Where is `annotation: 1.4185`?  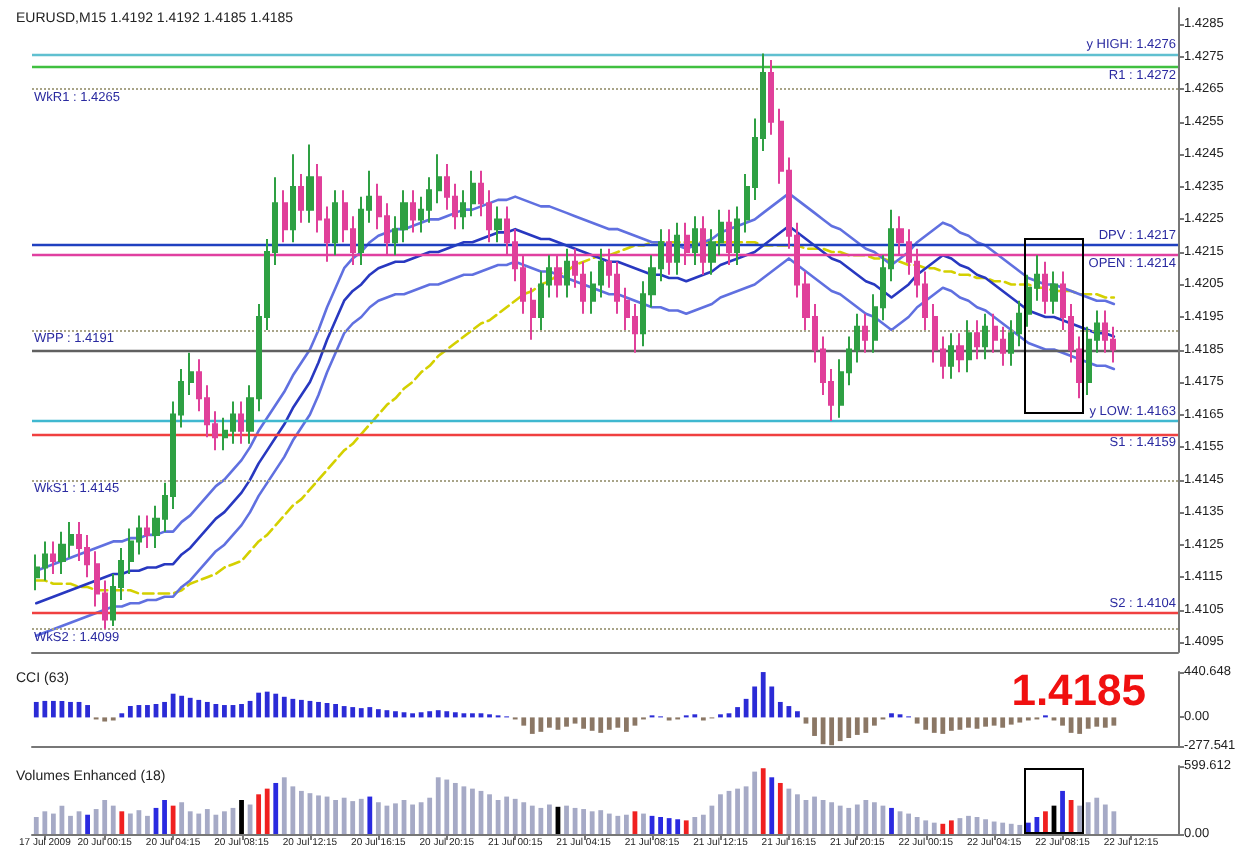
annotation: 1.4185 is located at coordinates (1079, 690).